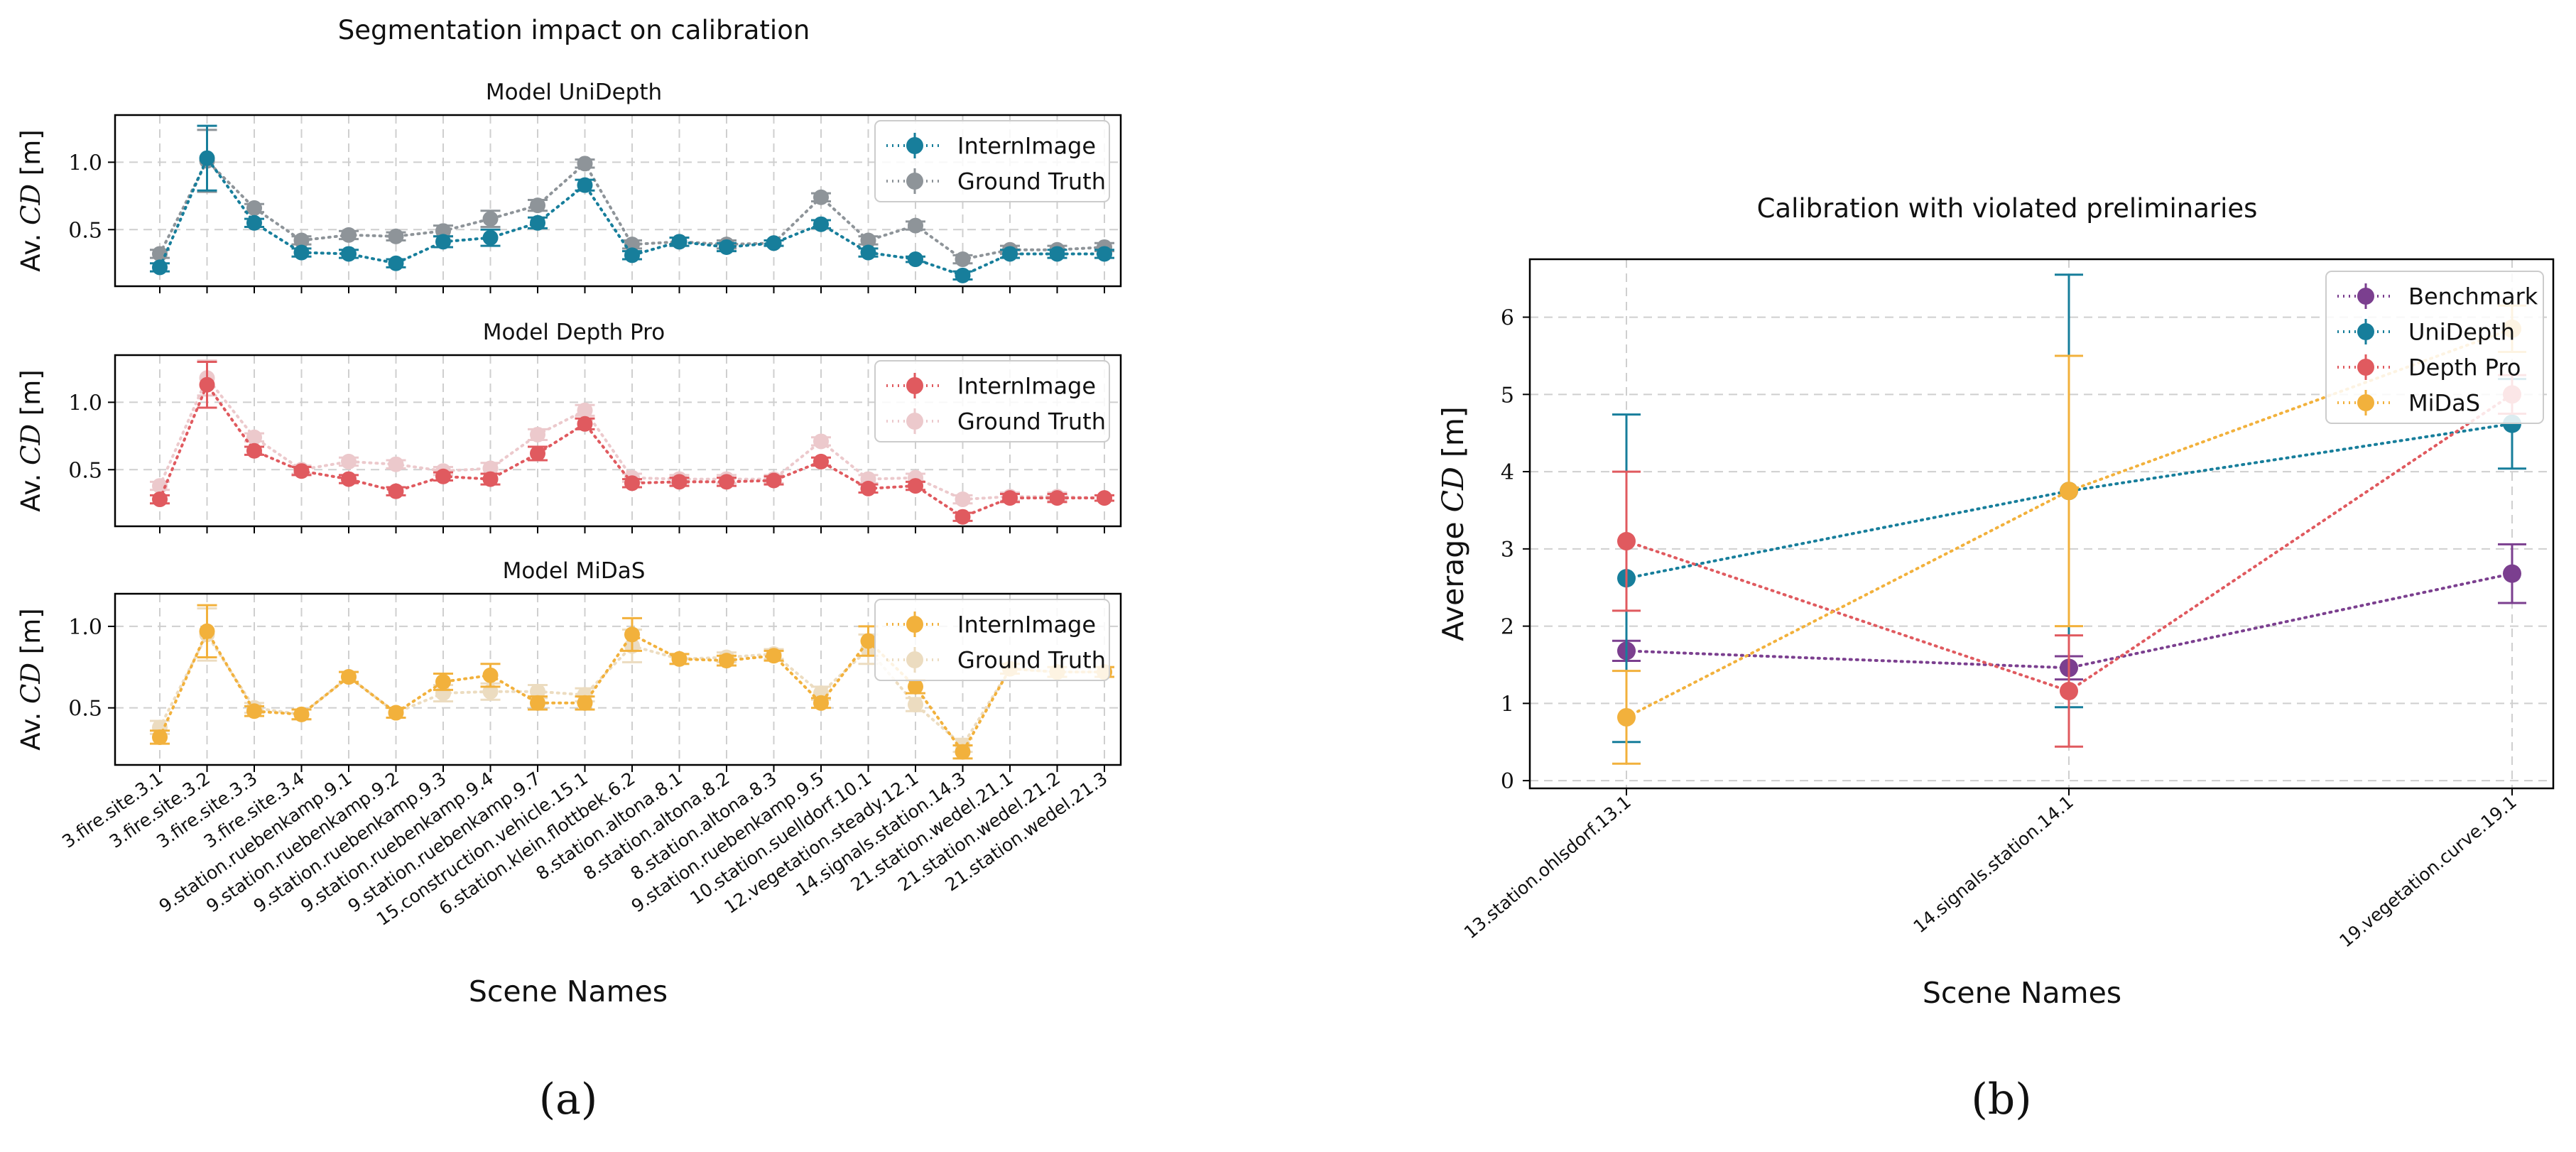  Describe the element at coordinates (574, 332) in the screenshot. I see `subplot-title: Model Depth Pro` at that location.